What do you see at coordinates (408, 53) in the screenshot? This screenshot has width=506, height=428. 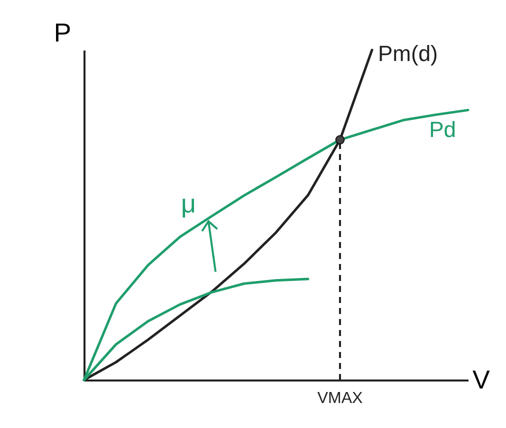 I see `series-label: Pm(d)` at bounding box center [408, 53].